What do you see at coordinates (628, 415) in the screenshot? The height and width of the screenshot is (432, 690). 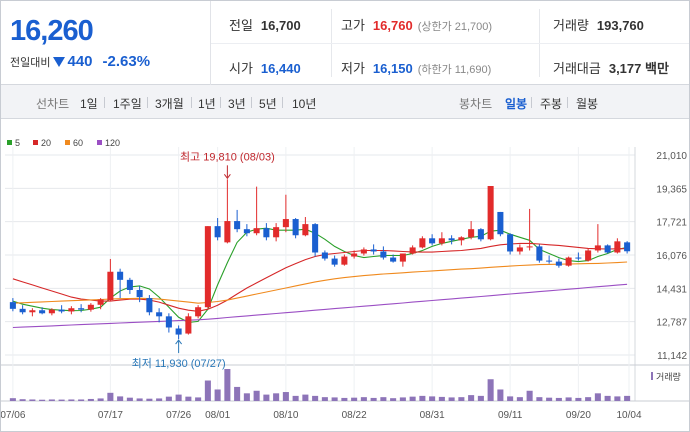 I see `x-tick-label: 10/04` at bounding box center [628, 415].